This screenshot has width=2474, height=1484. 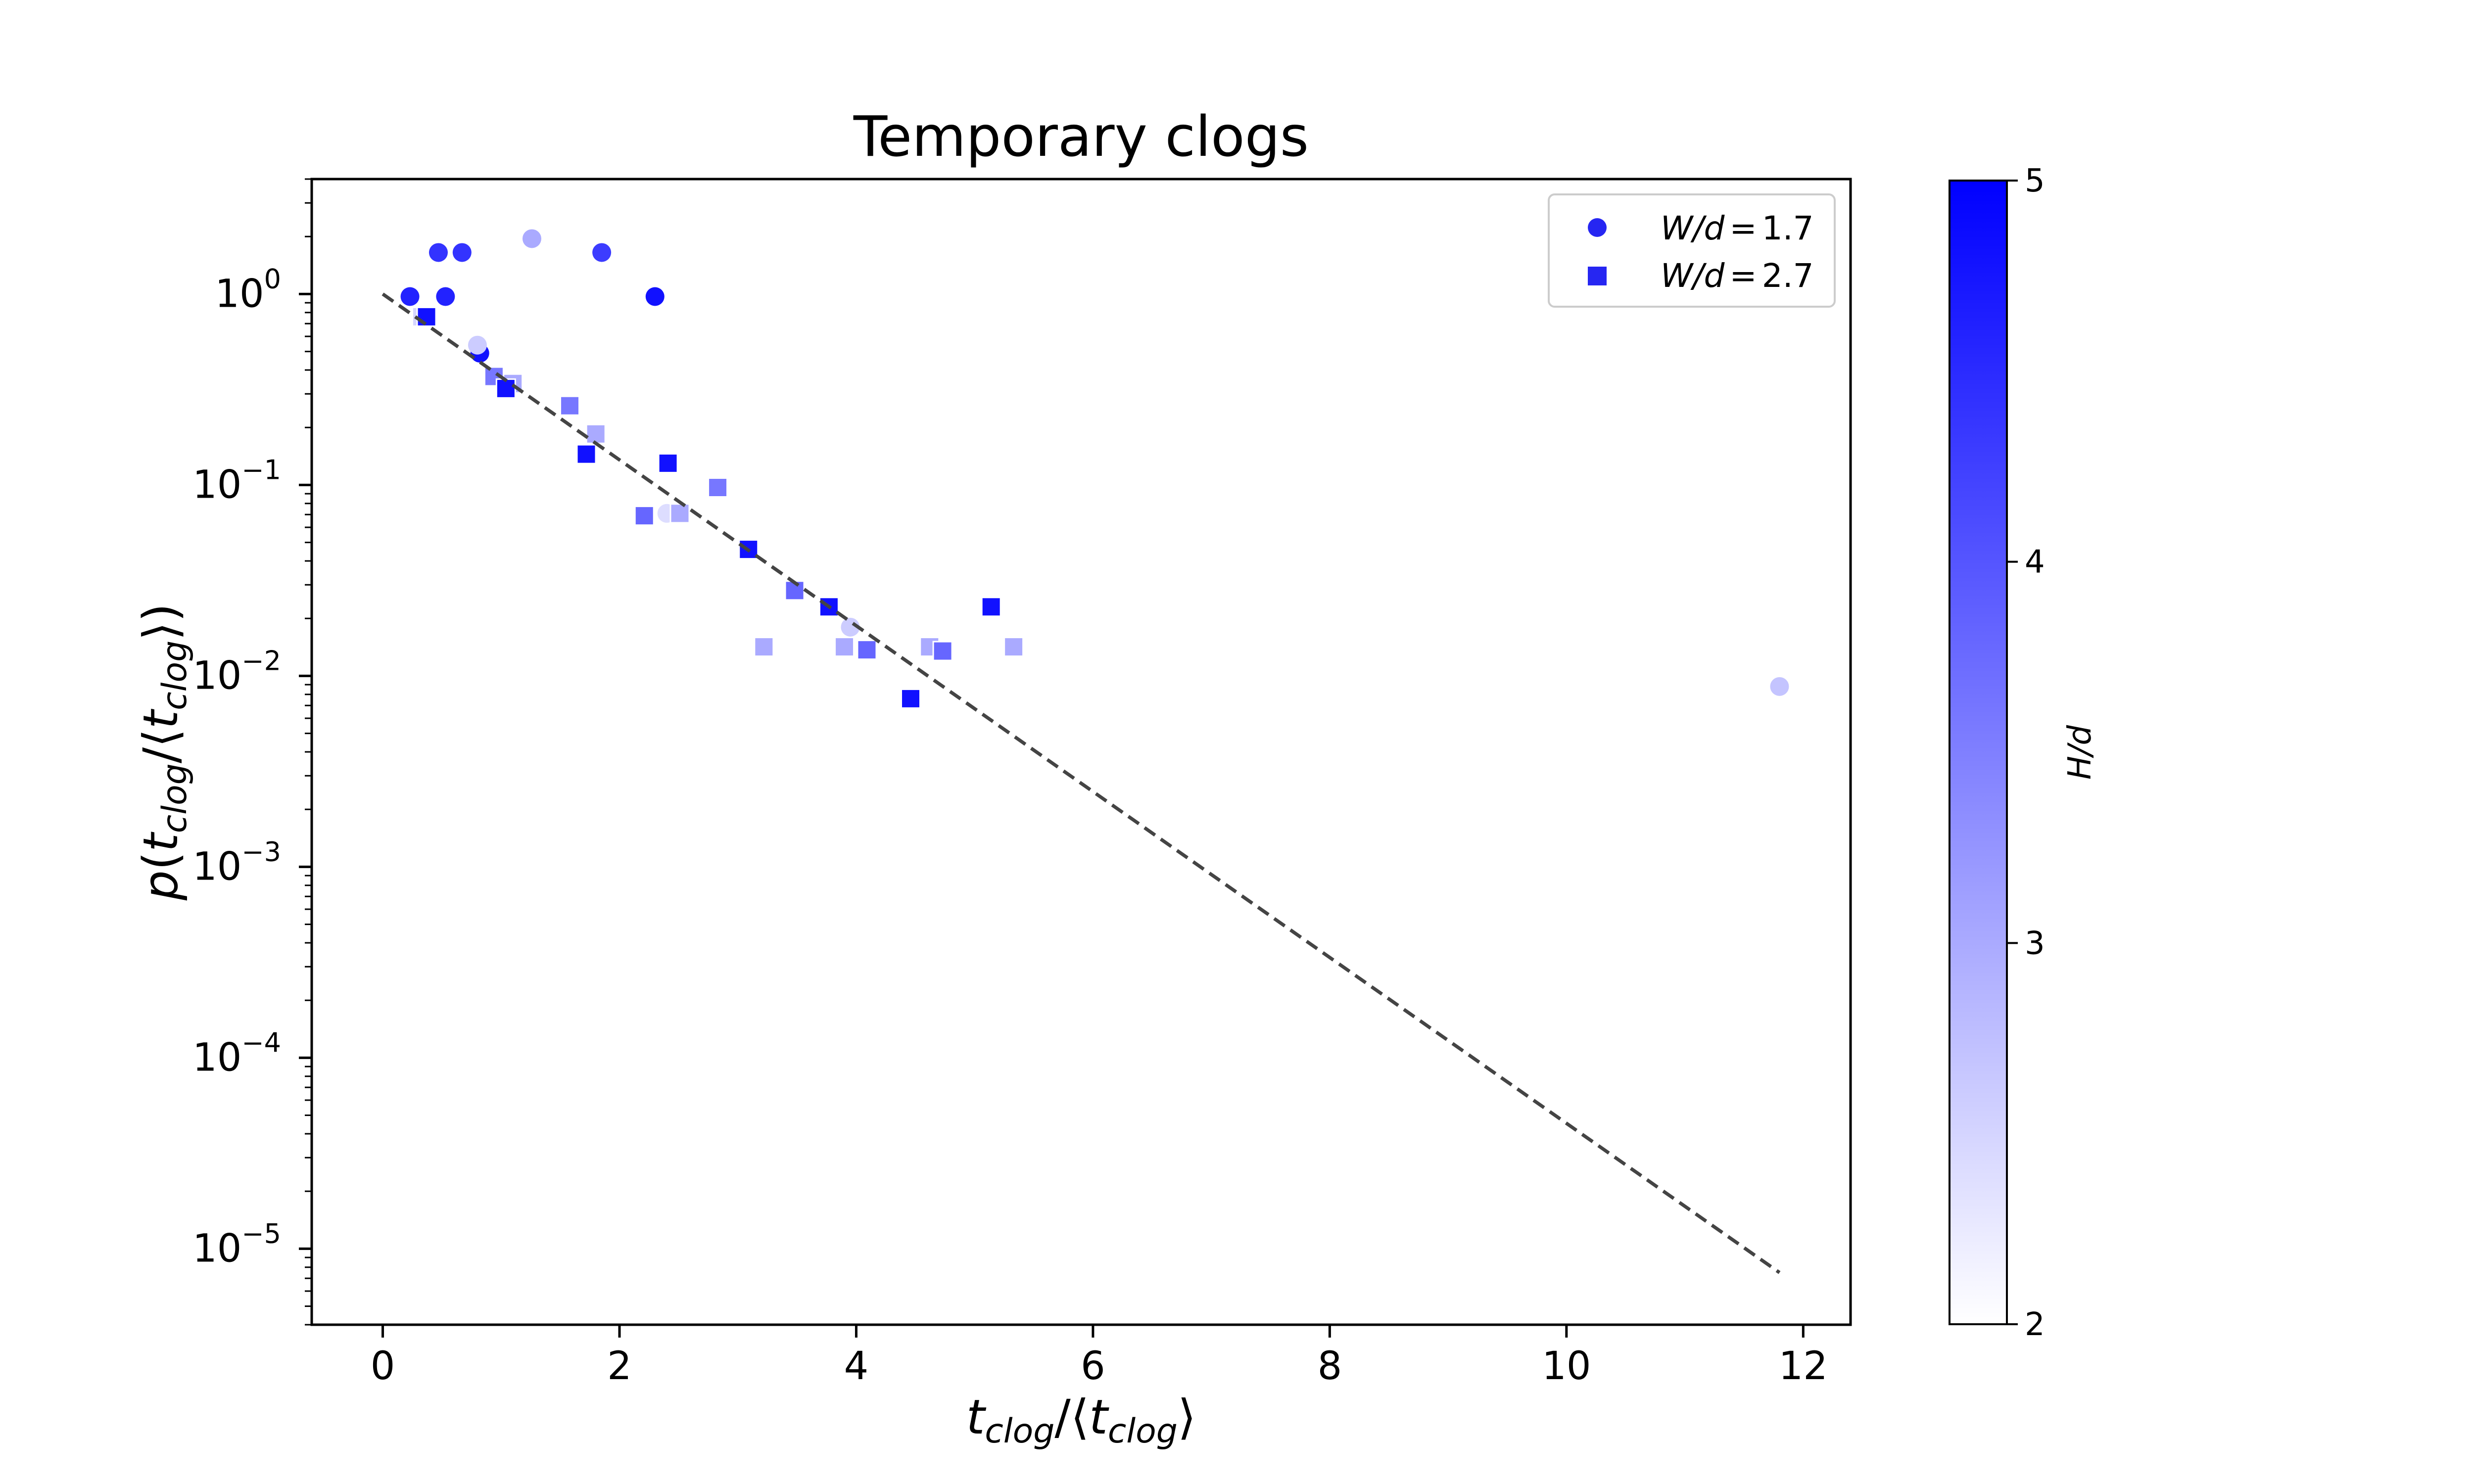 I want to click on x-axis: 0 2 4 6 8 10 12, so click(x=1099, y=1357).